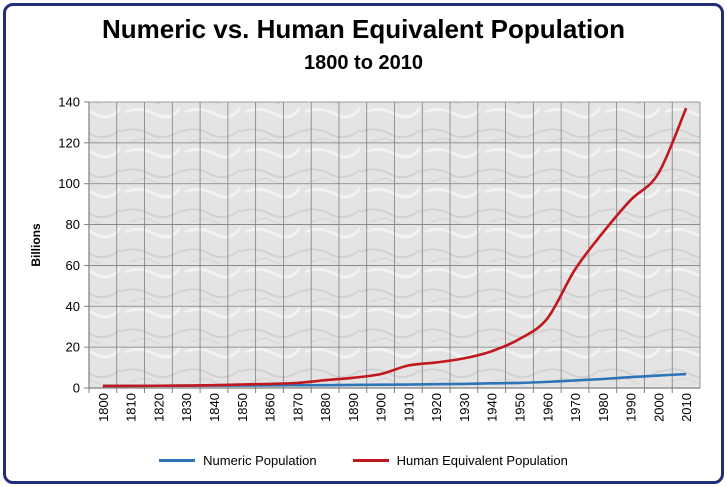  What do you see at coordinates (270, 407) in the screenshot?
I see `x-tick-label: 1860` at bounding box center [270, 407].